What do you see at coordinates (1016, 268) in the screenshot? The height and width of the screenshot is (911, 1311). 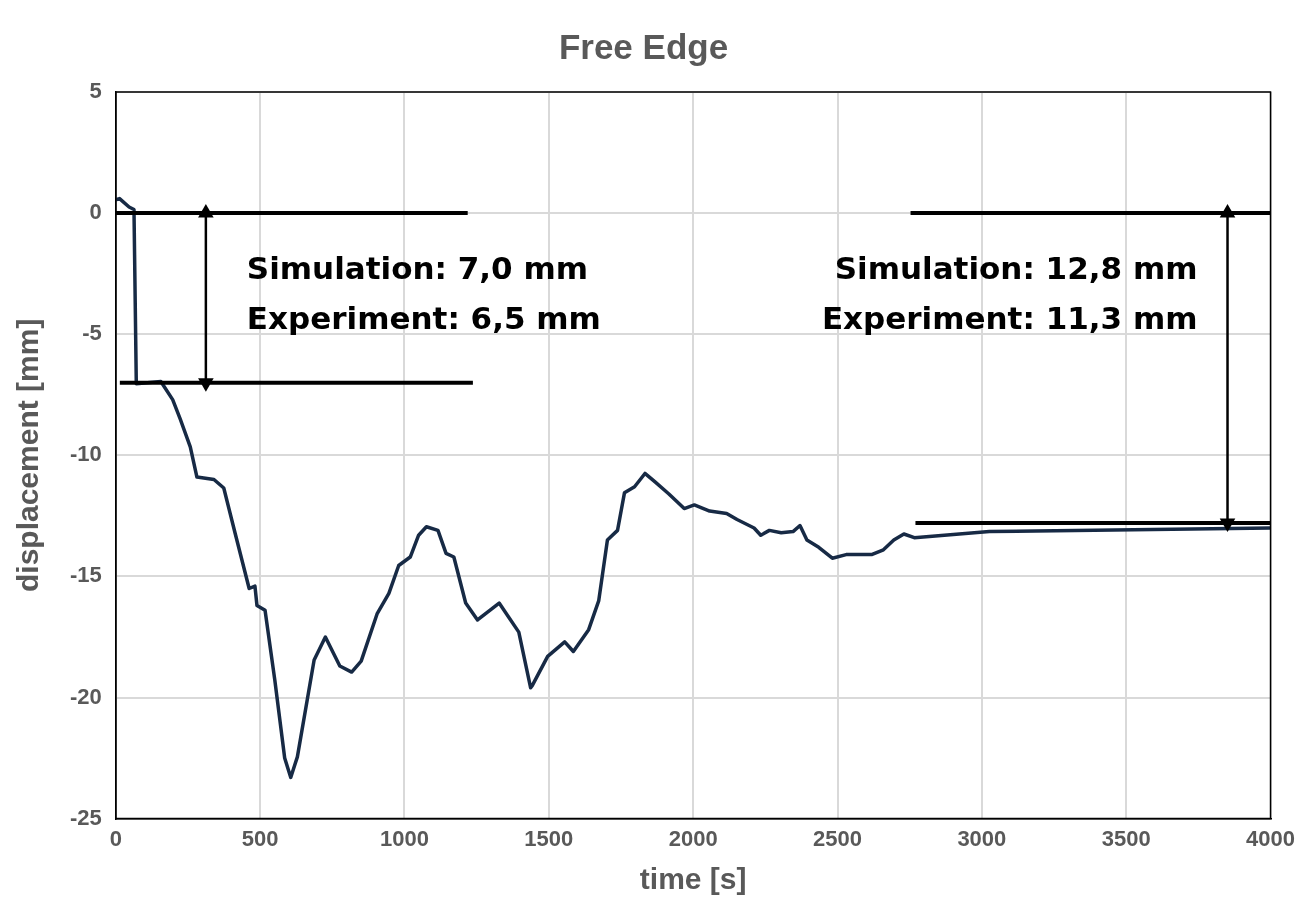 I see `annotation: Simulation: 12,8 mm` at bounding box center [1016, 268].